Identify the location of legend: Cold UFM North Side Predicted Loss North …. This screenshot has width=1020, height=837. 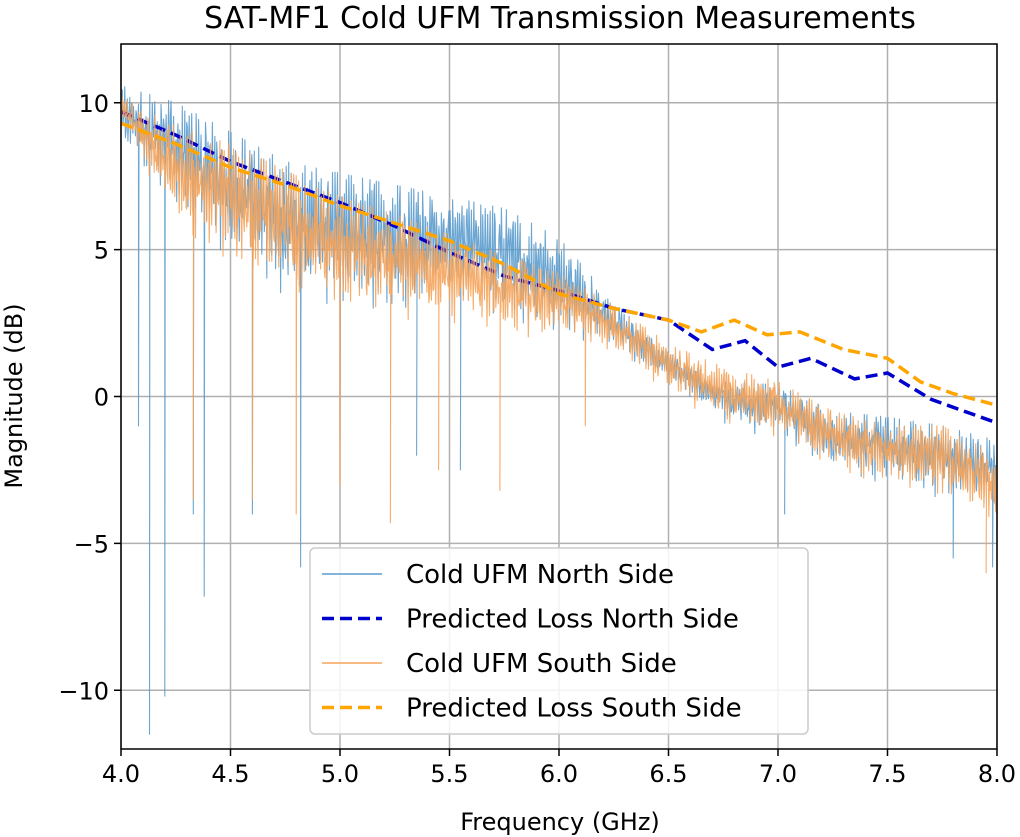
(559, 641).